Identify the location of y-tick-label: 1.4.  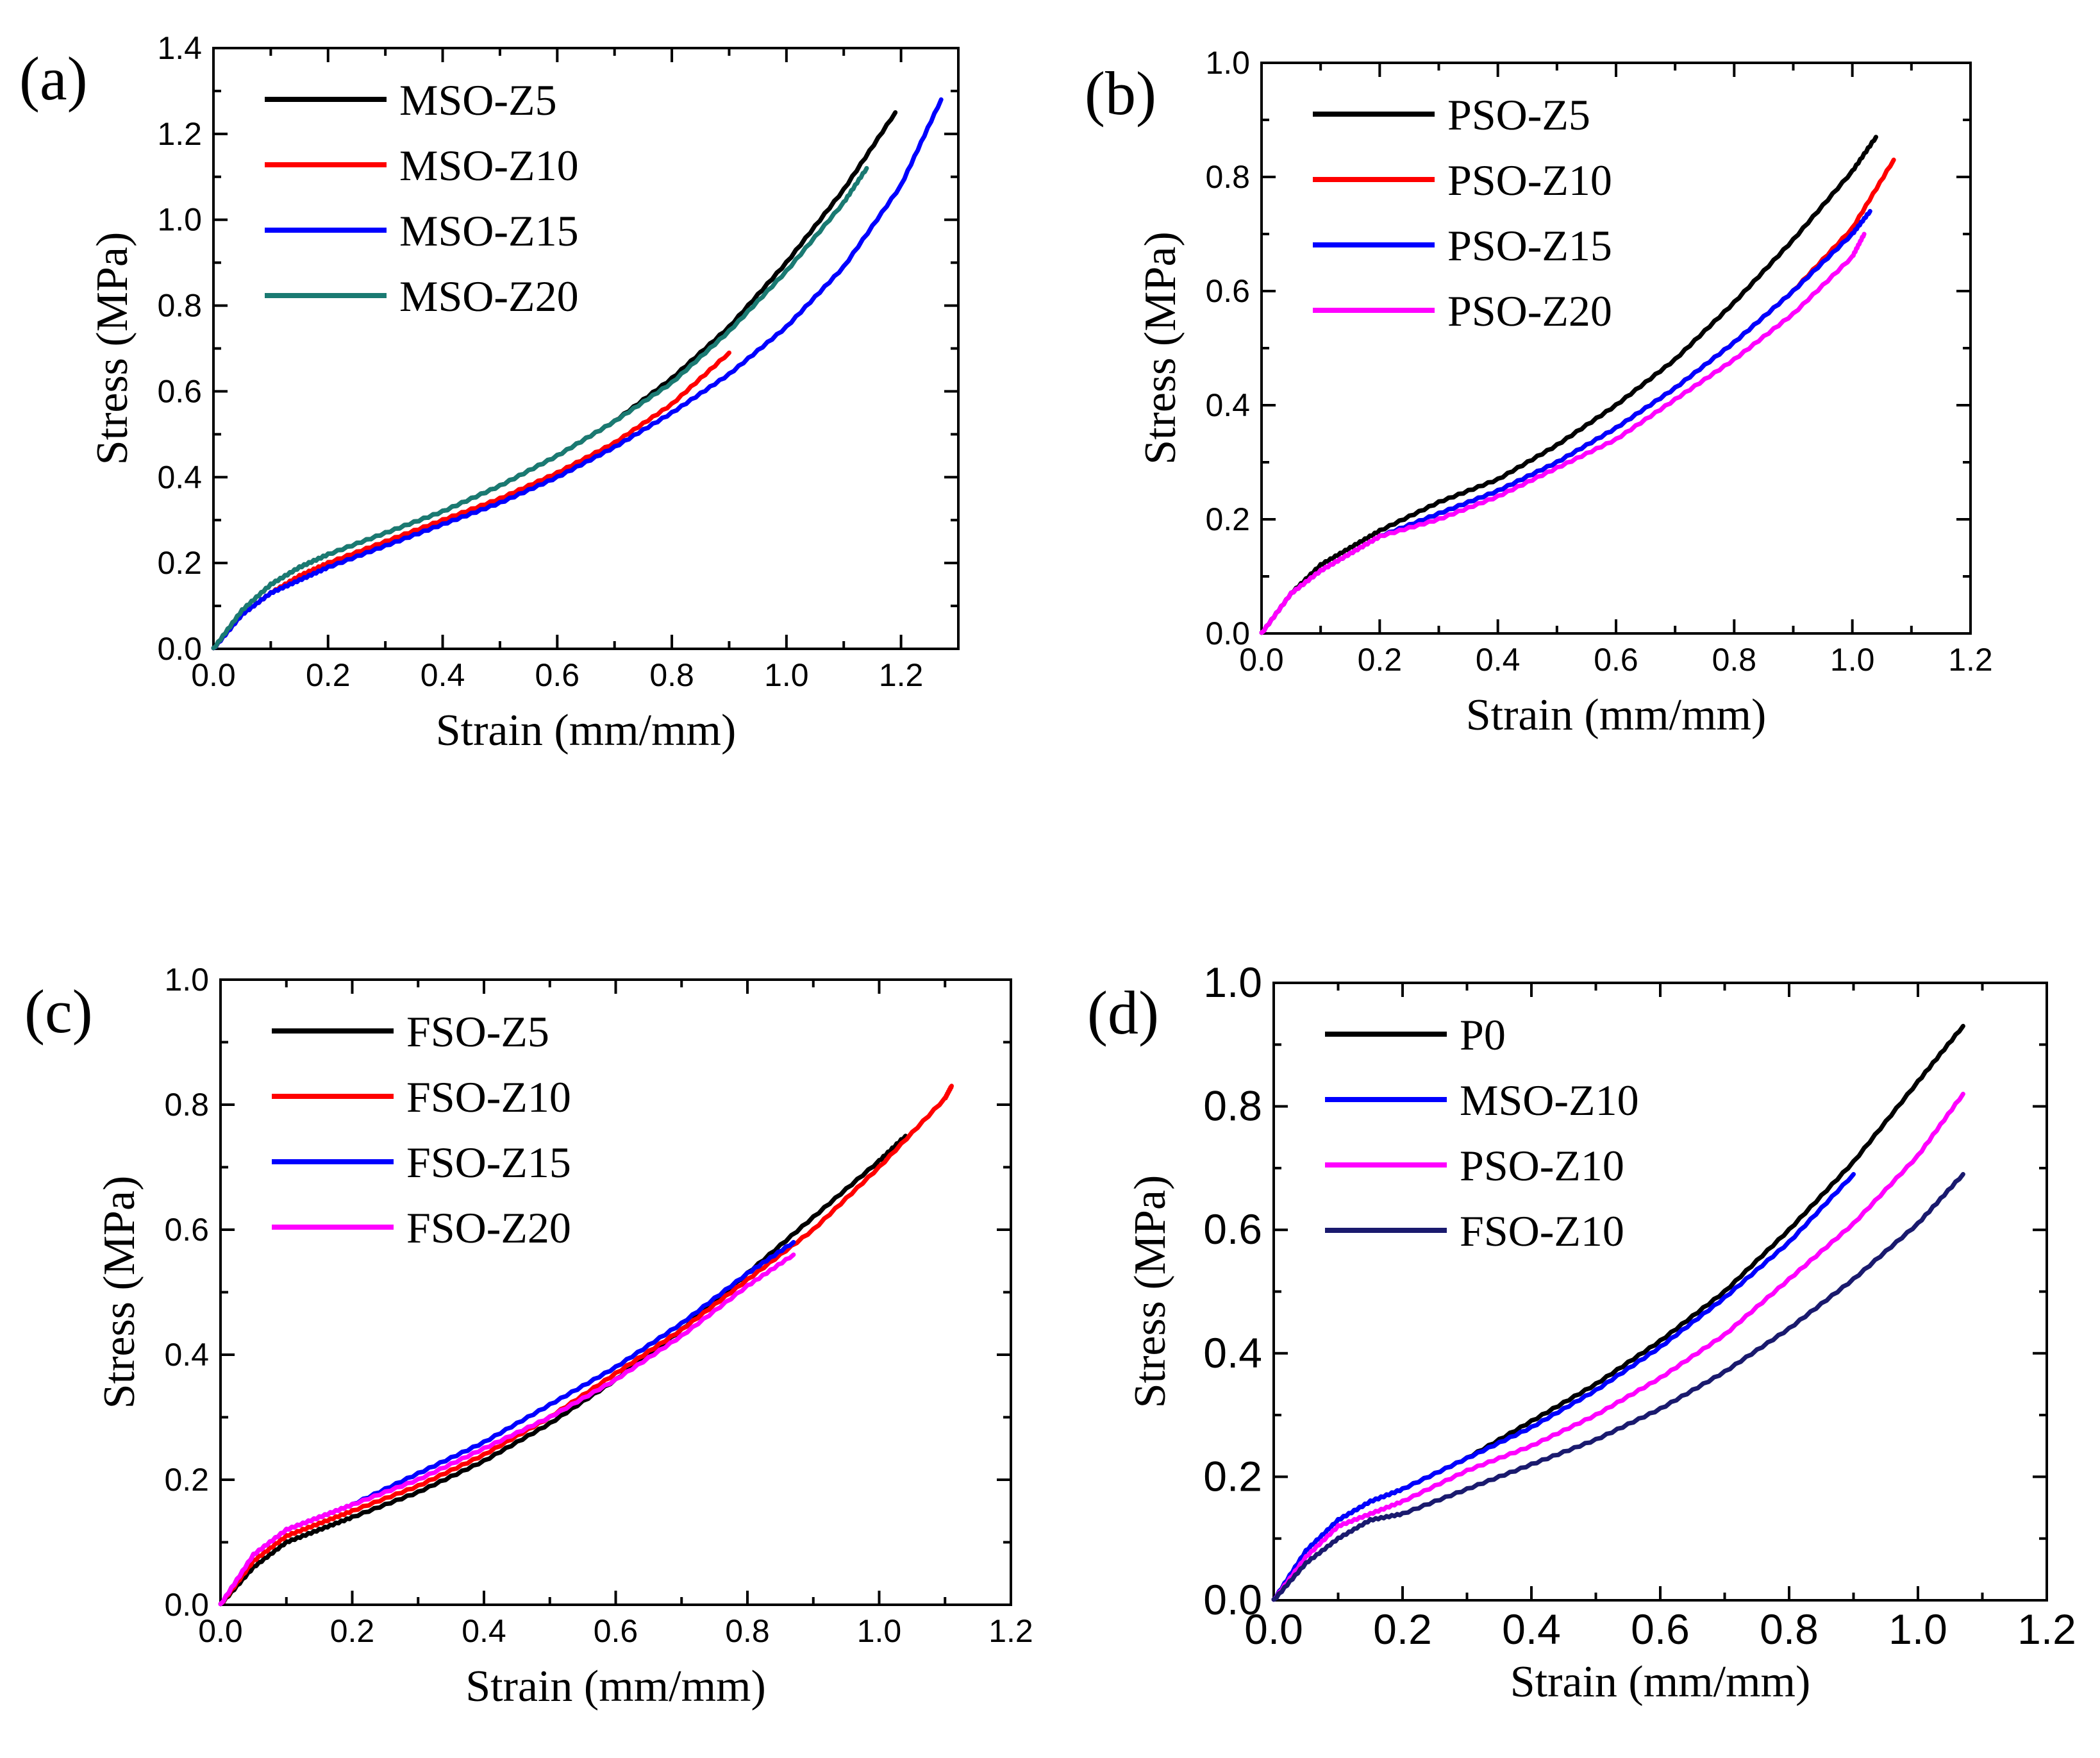
(179, 48).